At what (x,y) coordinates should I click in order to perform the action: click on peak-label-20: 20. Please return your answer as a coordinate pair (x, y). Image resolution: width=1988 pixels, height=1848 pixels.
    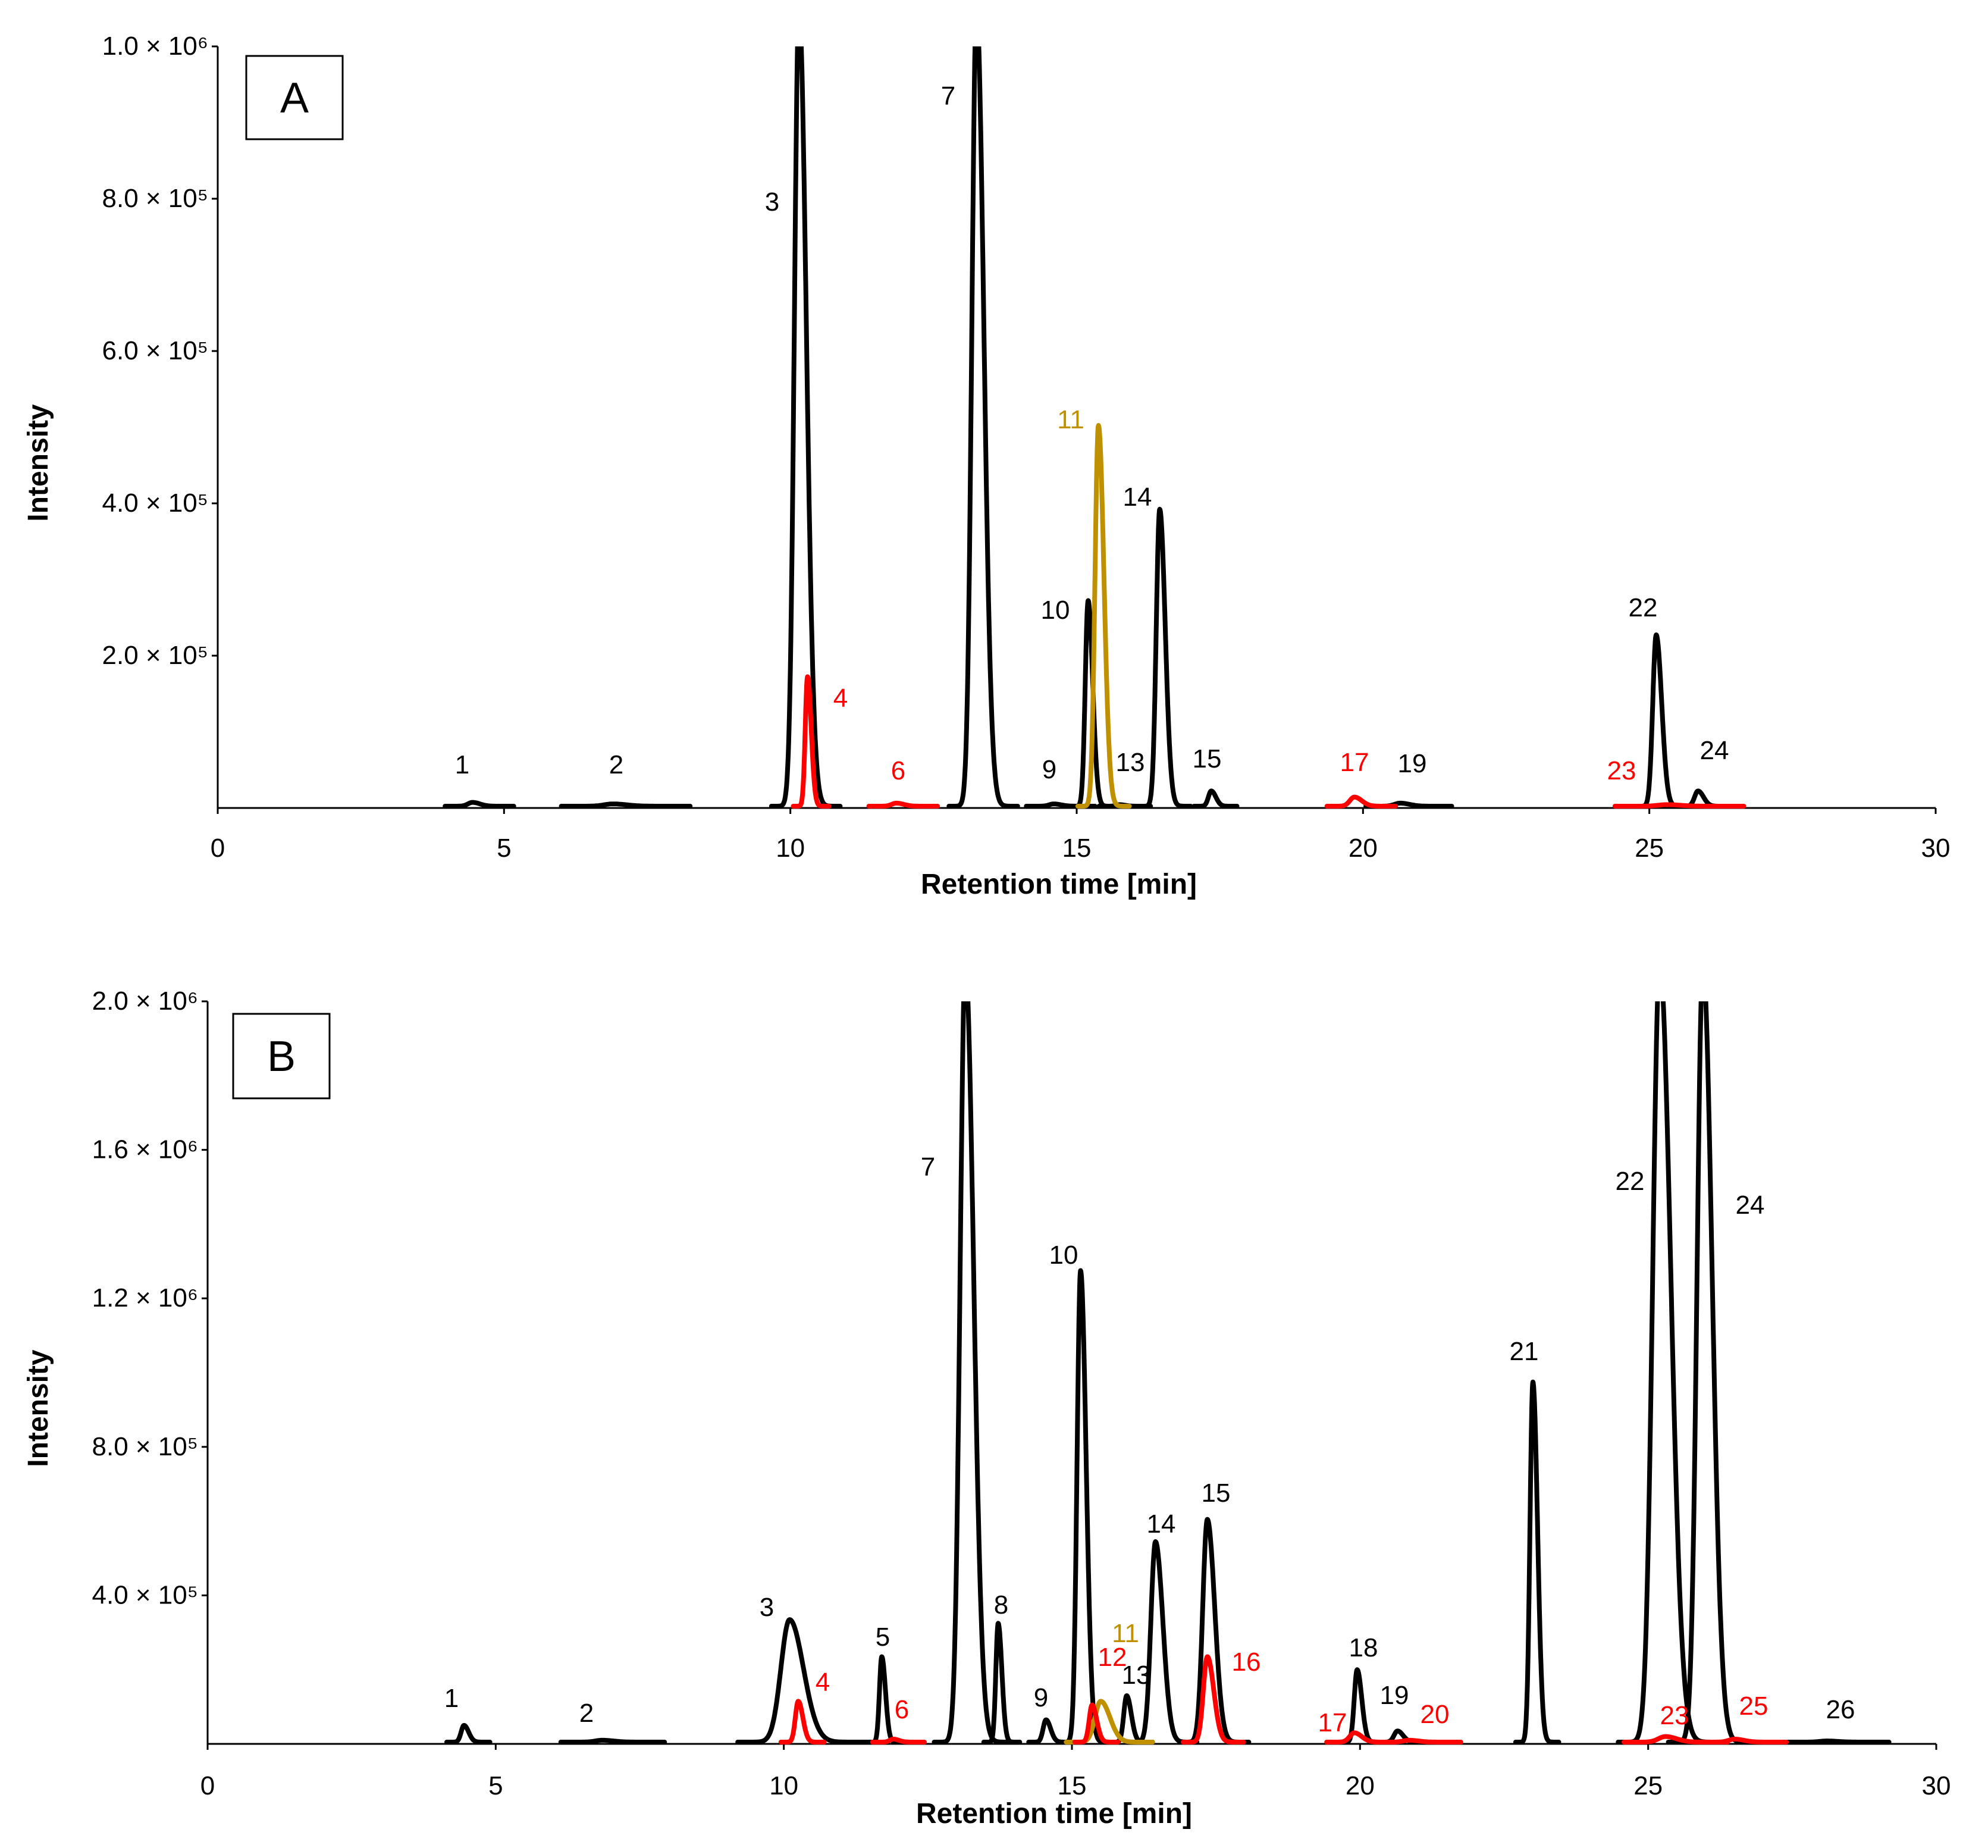
    Looking at the image, I should click on (1435, 1714).